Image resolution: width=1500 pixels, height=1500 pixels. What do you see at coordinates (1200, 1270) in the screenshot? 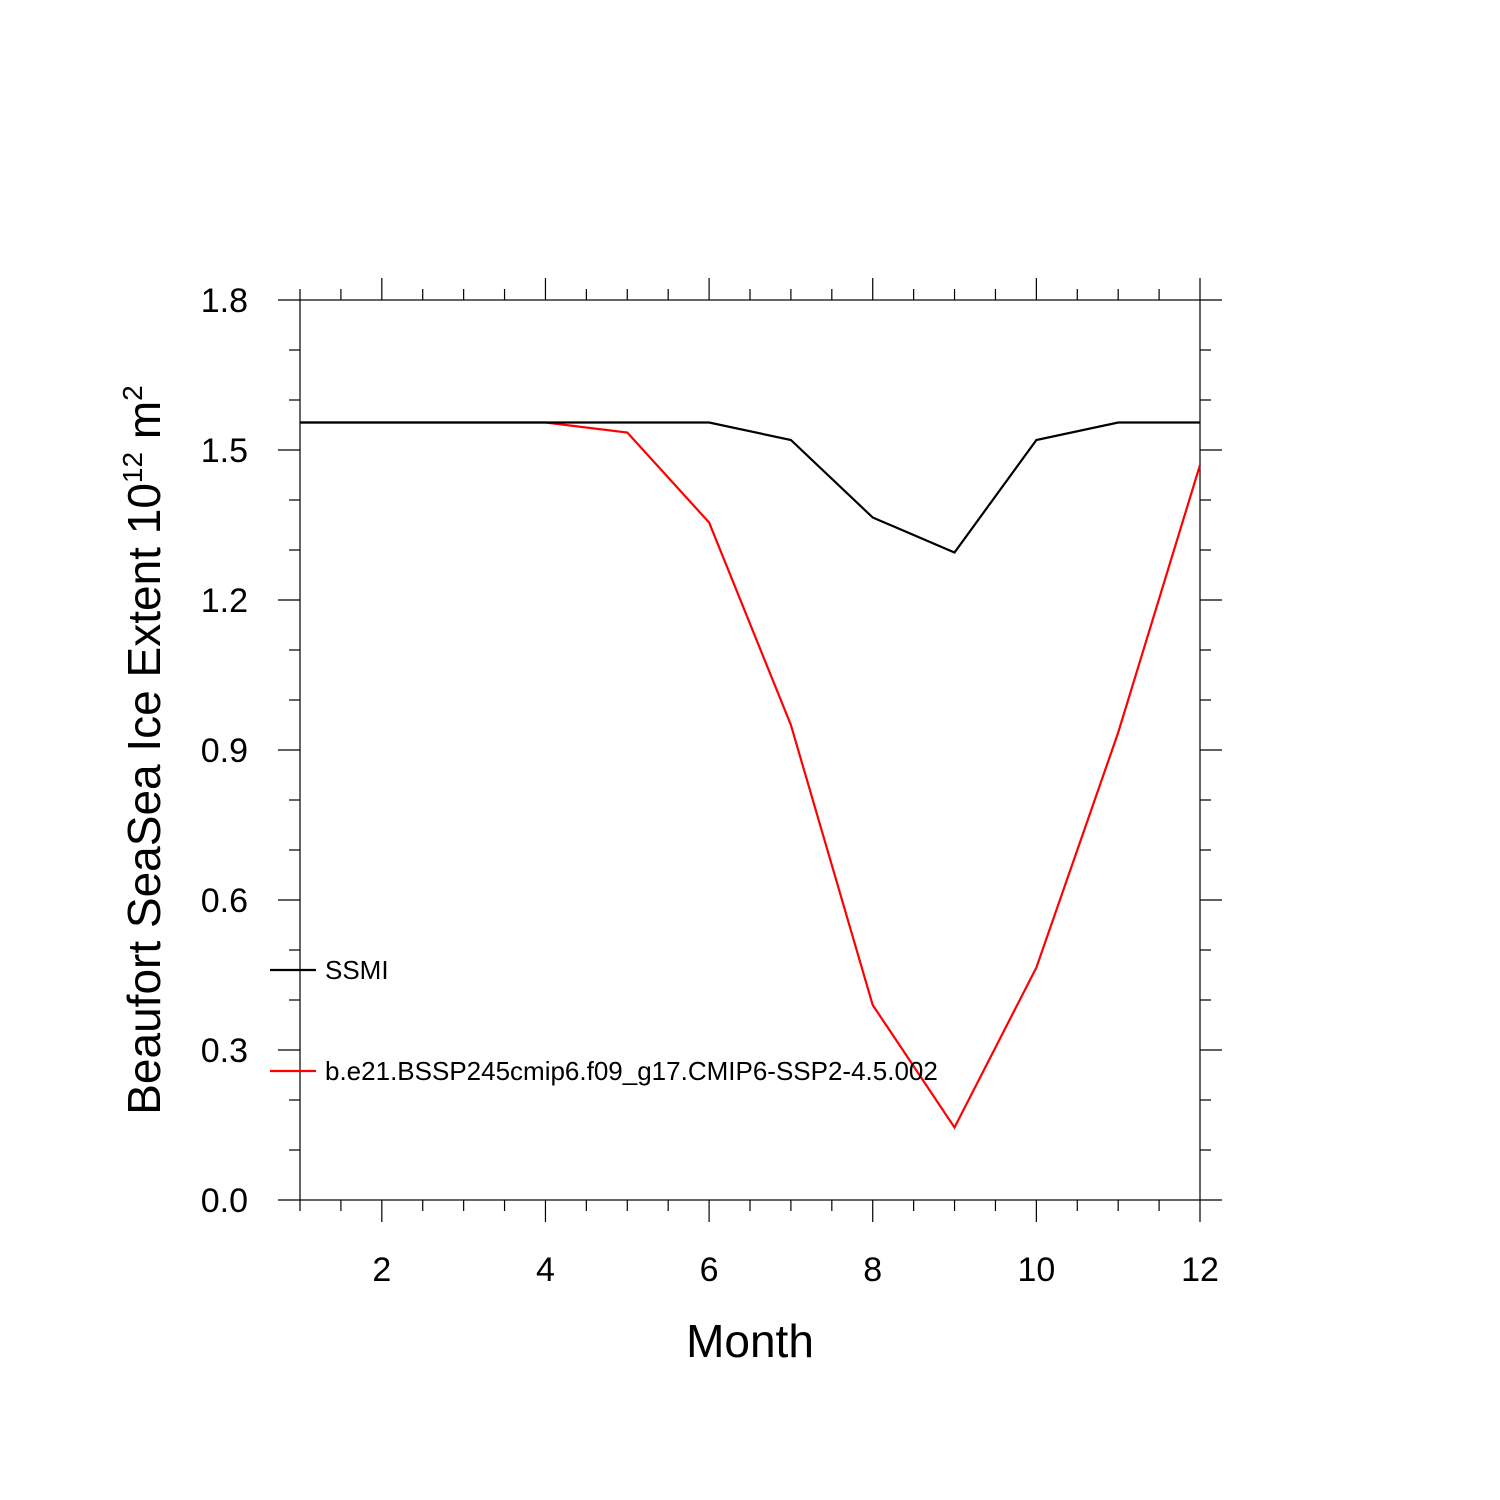
I see `x-tick-label: 12` at bounding box center [1200, 1270].